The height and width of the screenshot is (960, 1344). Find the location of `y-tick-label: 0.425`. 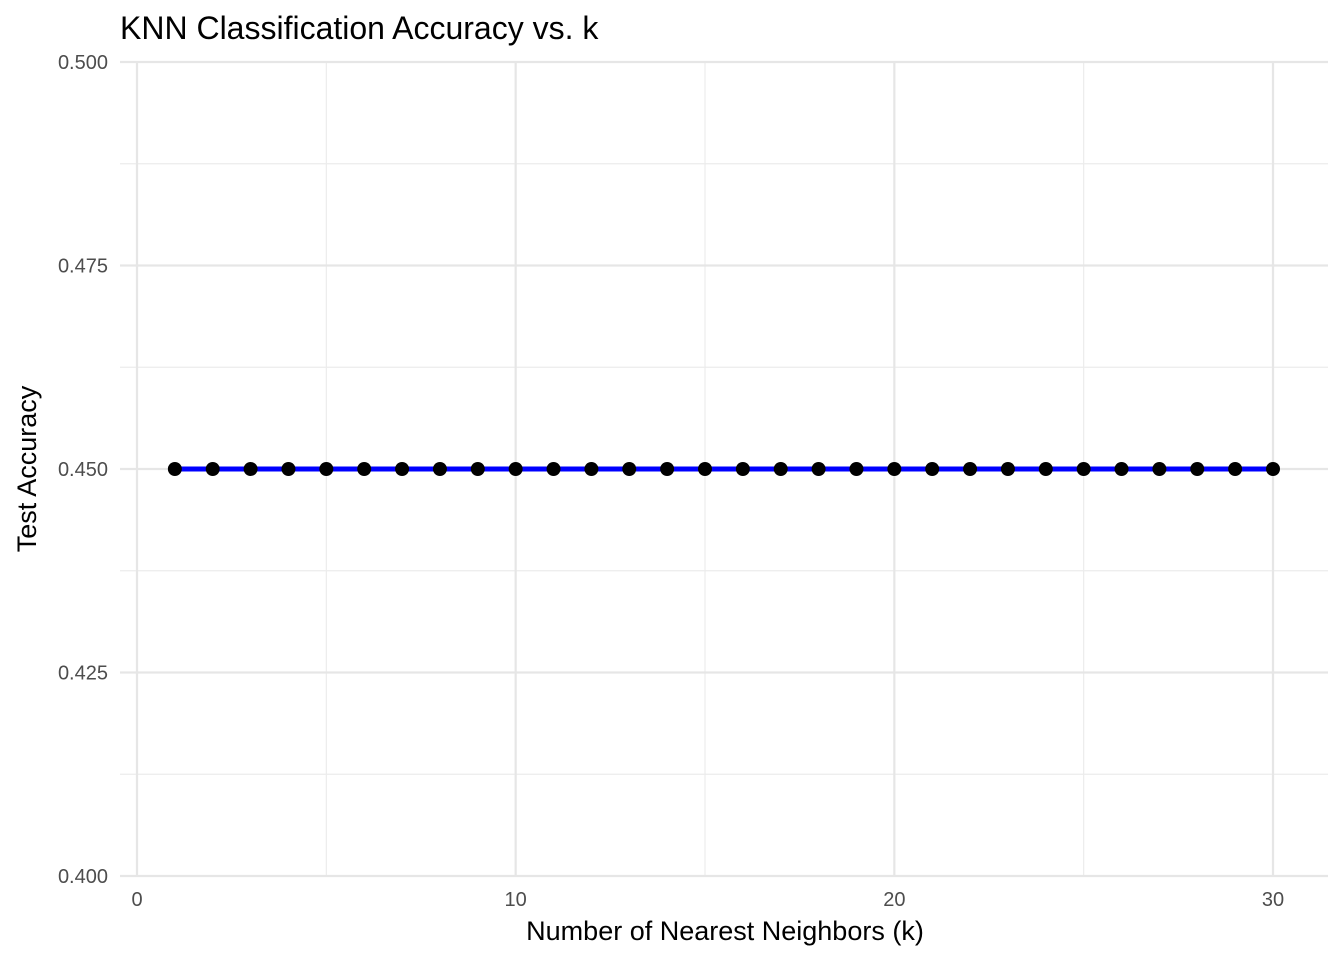

y-tick-label: 0.425 is located at coordinates (83, 674).